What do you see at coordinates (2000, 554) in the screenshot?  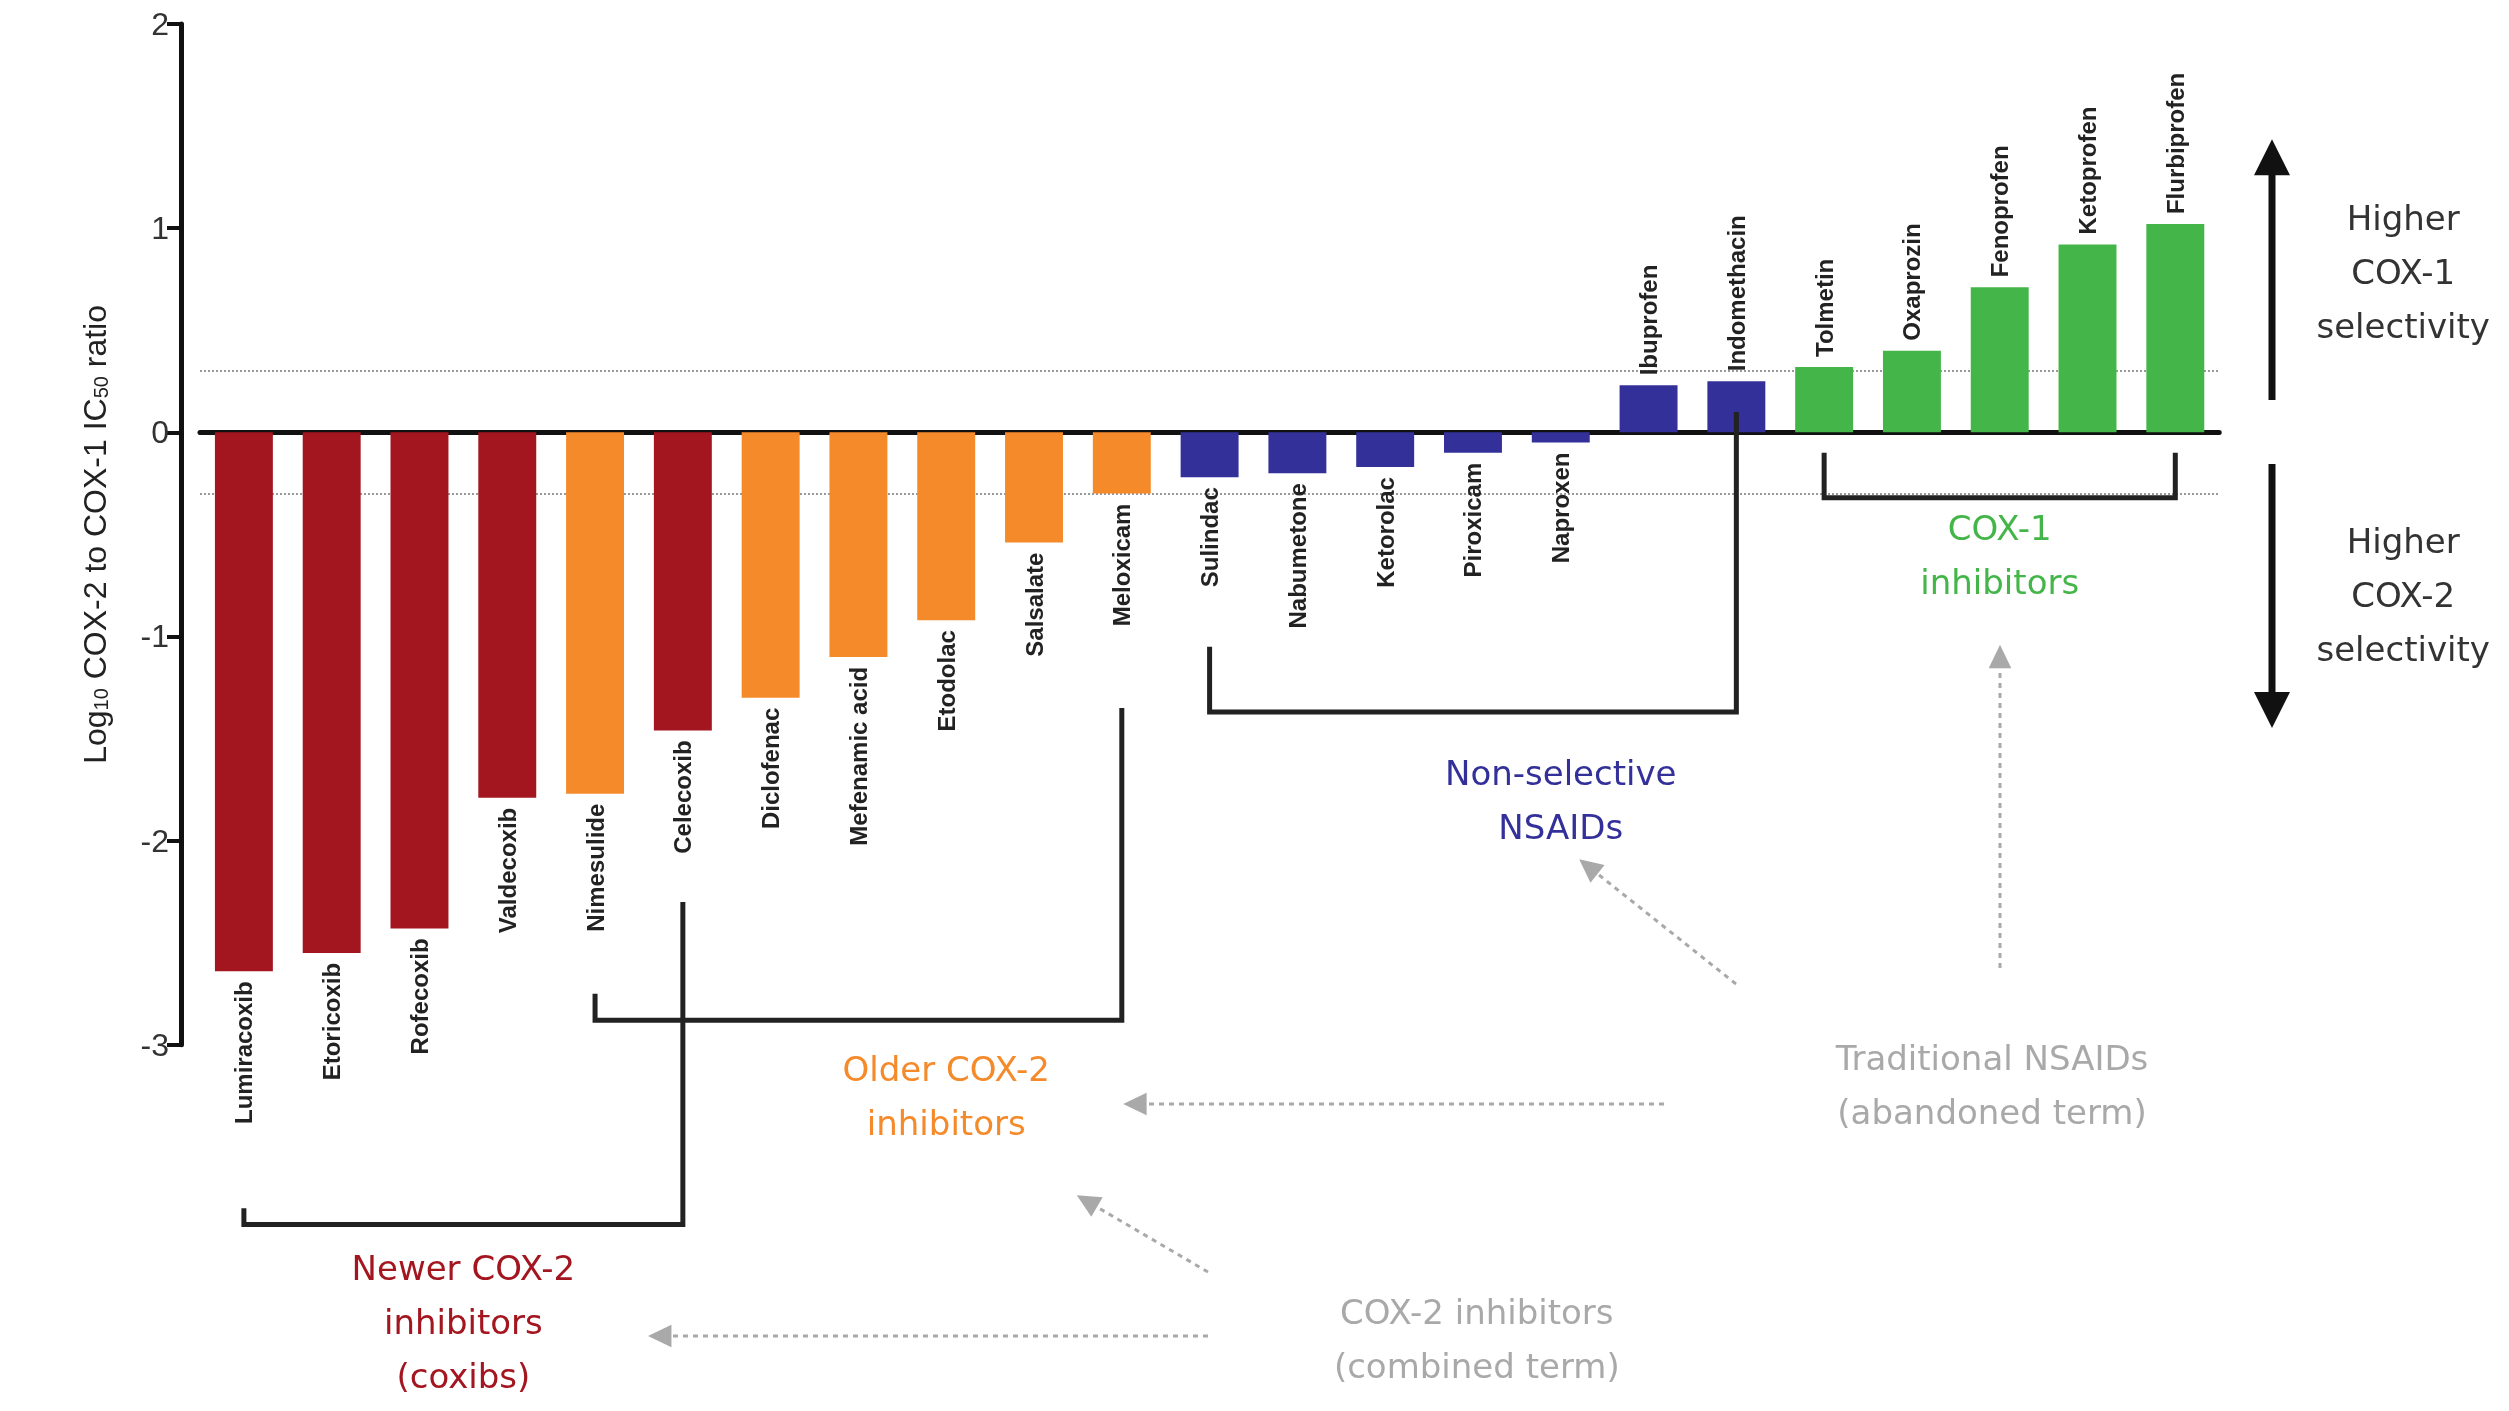 I see `annotation: COX-1 inhibitors` at bounding box center [2000, 554].